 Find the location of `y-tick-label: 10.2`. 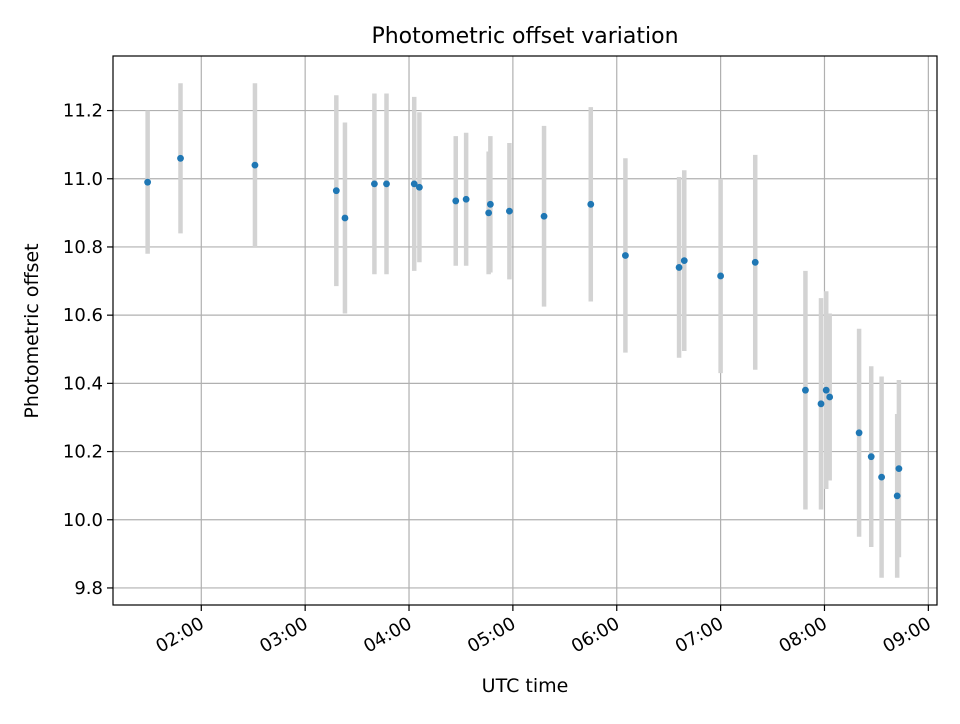

y-tick-label: 10.2 is located at coordinates (83, 452).